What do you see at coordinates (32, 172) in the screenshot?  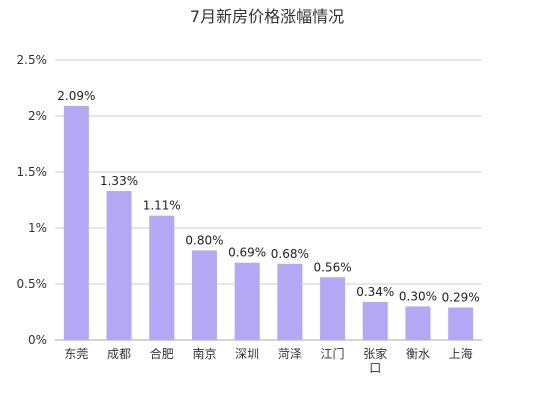 I see `y-tick-label: 1.5%` at bounding box center [32, 172].